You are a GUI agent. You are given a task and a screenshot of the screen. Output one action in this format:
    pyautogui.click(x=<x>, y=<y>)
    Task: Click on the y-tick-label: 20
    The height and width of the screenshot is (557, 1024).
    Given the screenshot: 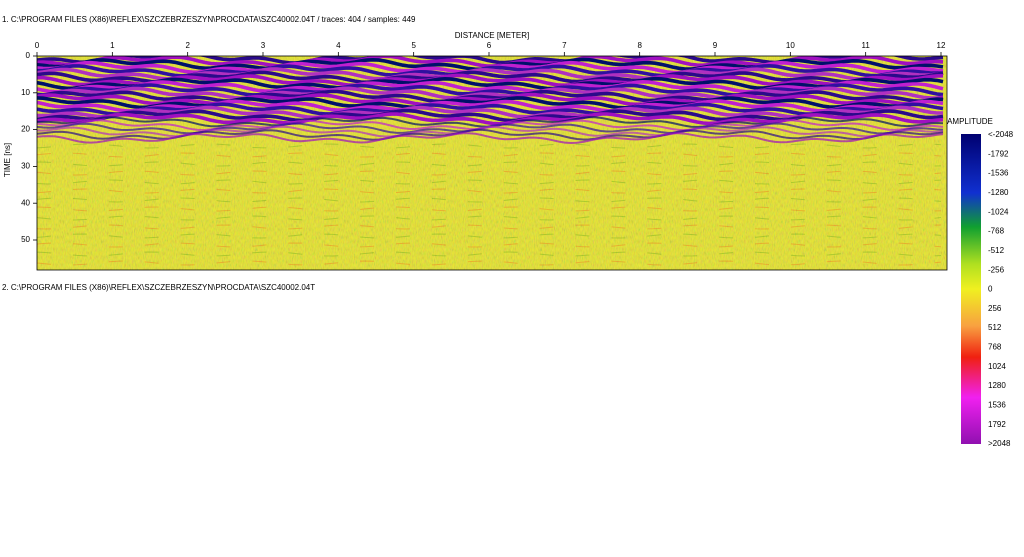 What is the action you would take?
    pyautogui.click(x=25, y=129)
    